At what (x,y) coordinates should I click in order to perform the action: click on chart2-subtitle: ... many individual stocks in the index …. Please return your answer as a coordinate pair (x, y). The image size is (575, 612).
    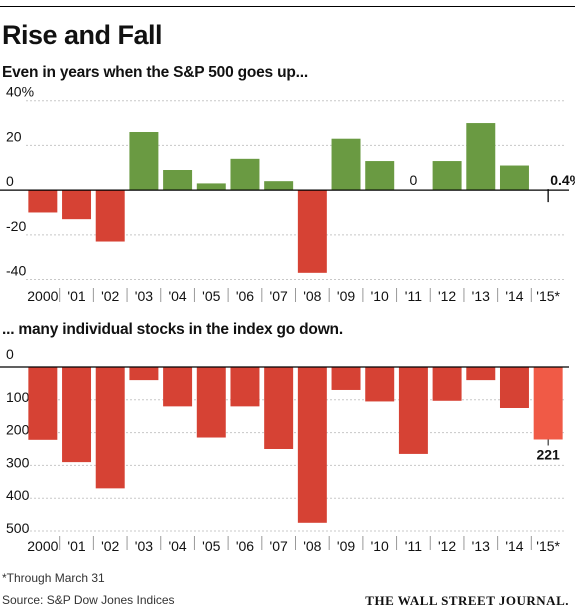
    Looking at the image, I should click on (172, 329).